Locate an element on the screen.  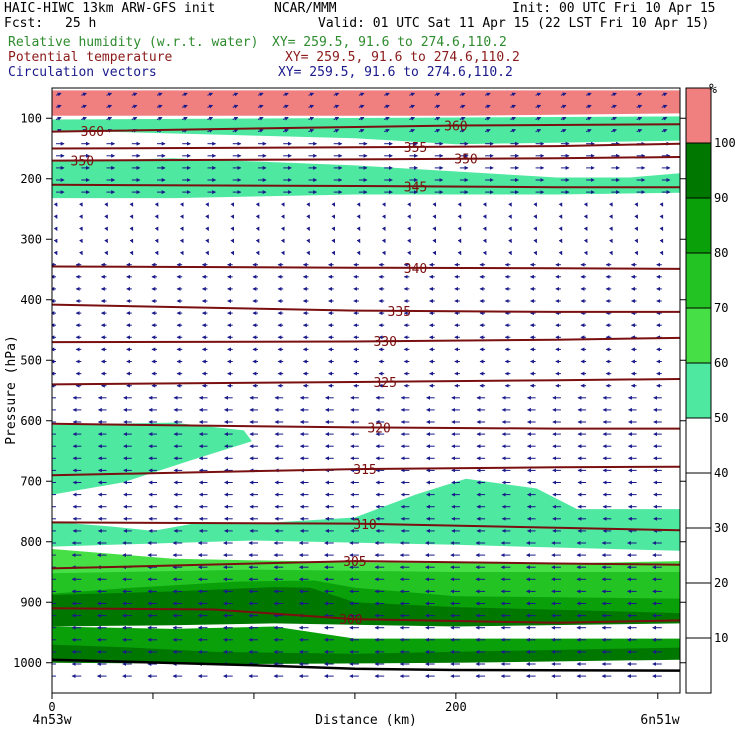
x-tick-label-200: 200 is located at coordinates (456, 707).